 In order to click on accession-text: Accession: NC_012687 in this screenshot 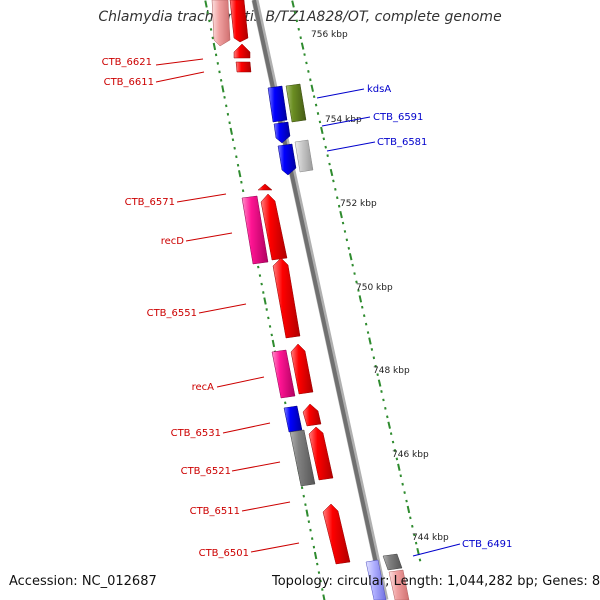, I will do `click(83, 581)`.